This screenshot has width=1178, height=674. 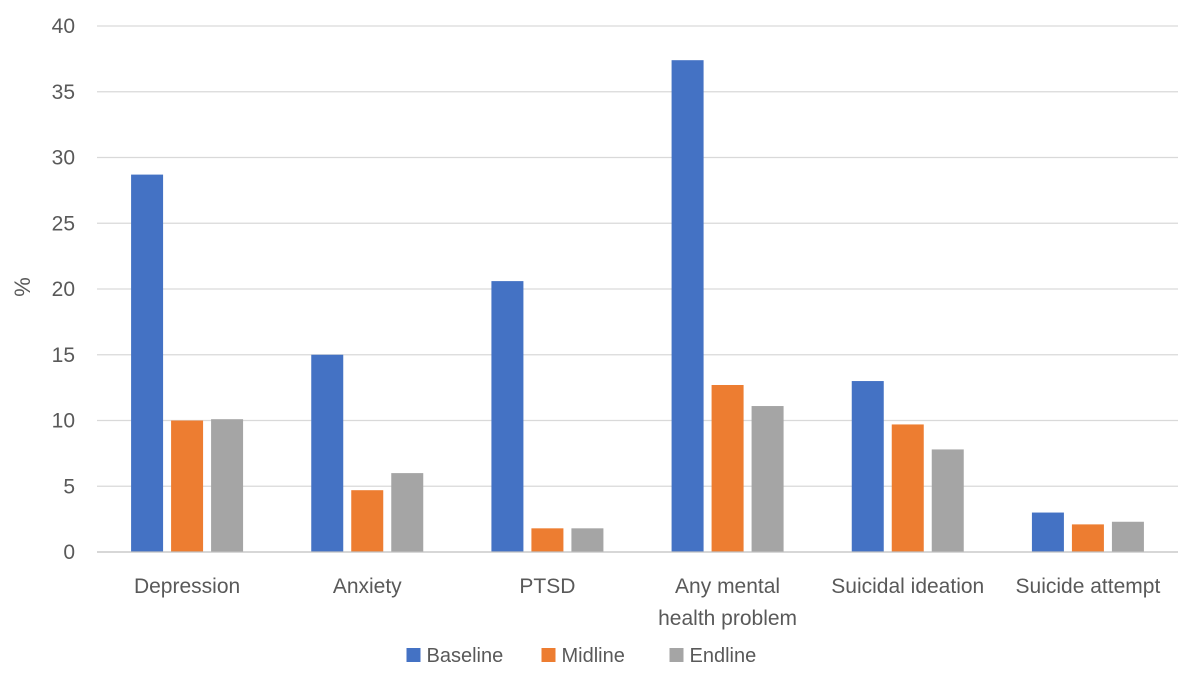 What do you see at coordinates (727, 468) in the screenshot?
I see `bar-midline-any-mental-health-problem` at bounding box center [727, 468].